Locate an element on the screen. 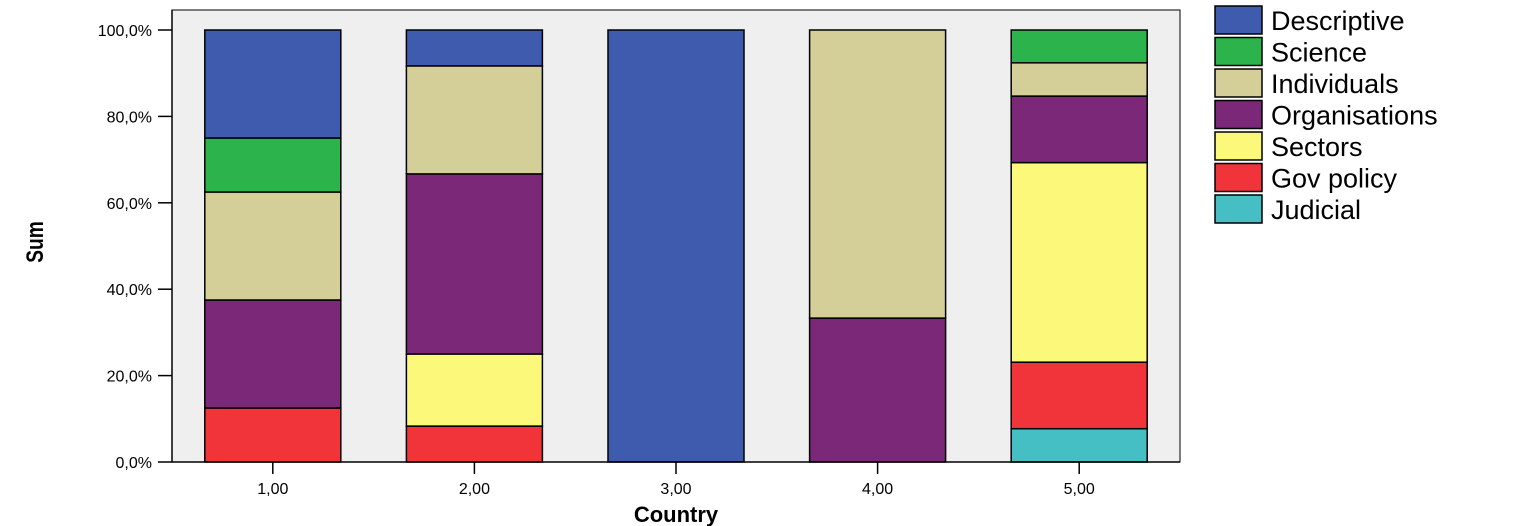 The image size is (1534, 526). y-axis-title: Sum is located at coordinates (35, 242).